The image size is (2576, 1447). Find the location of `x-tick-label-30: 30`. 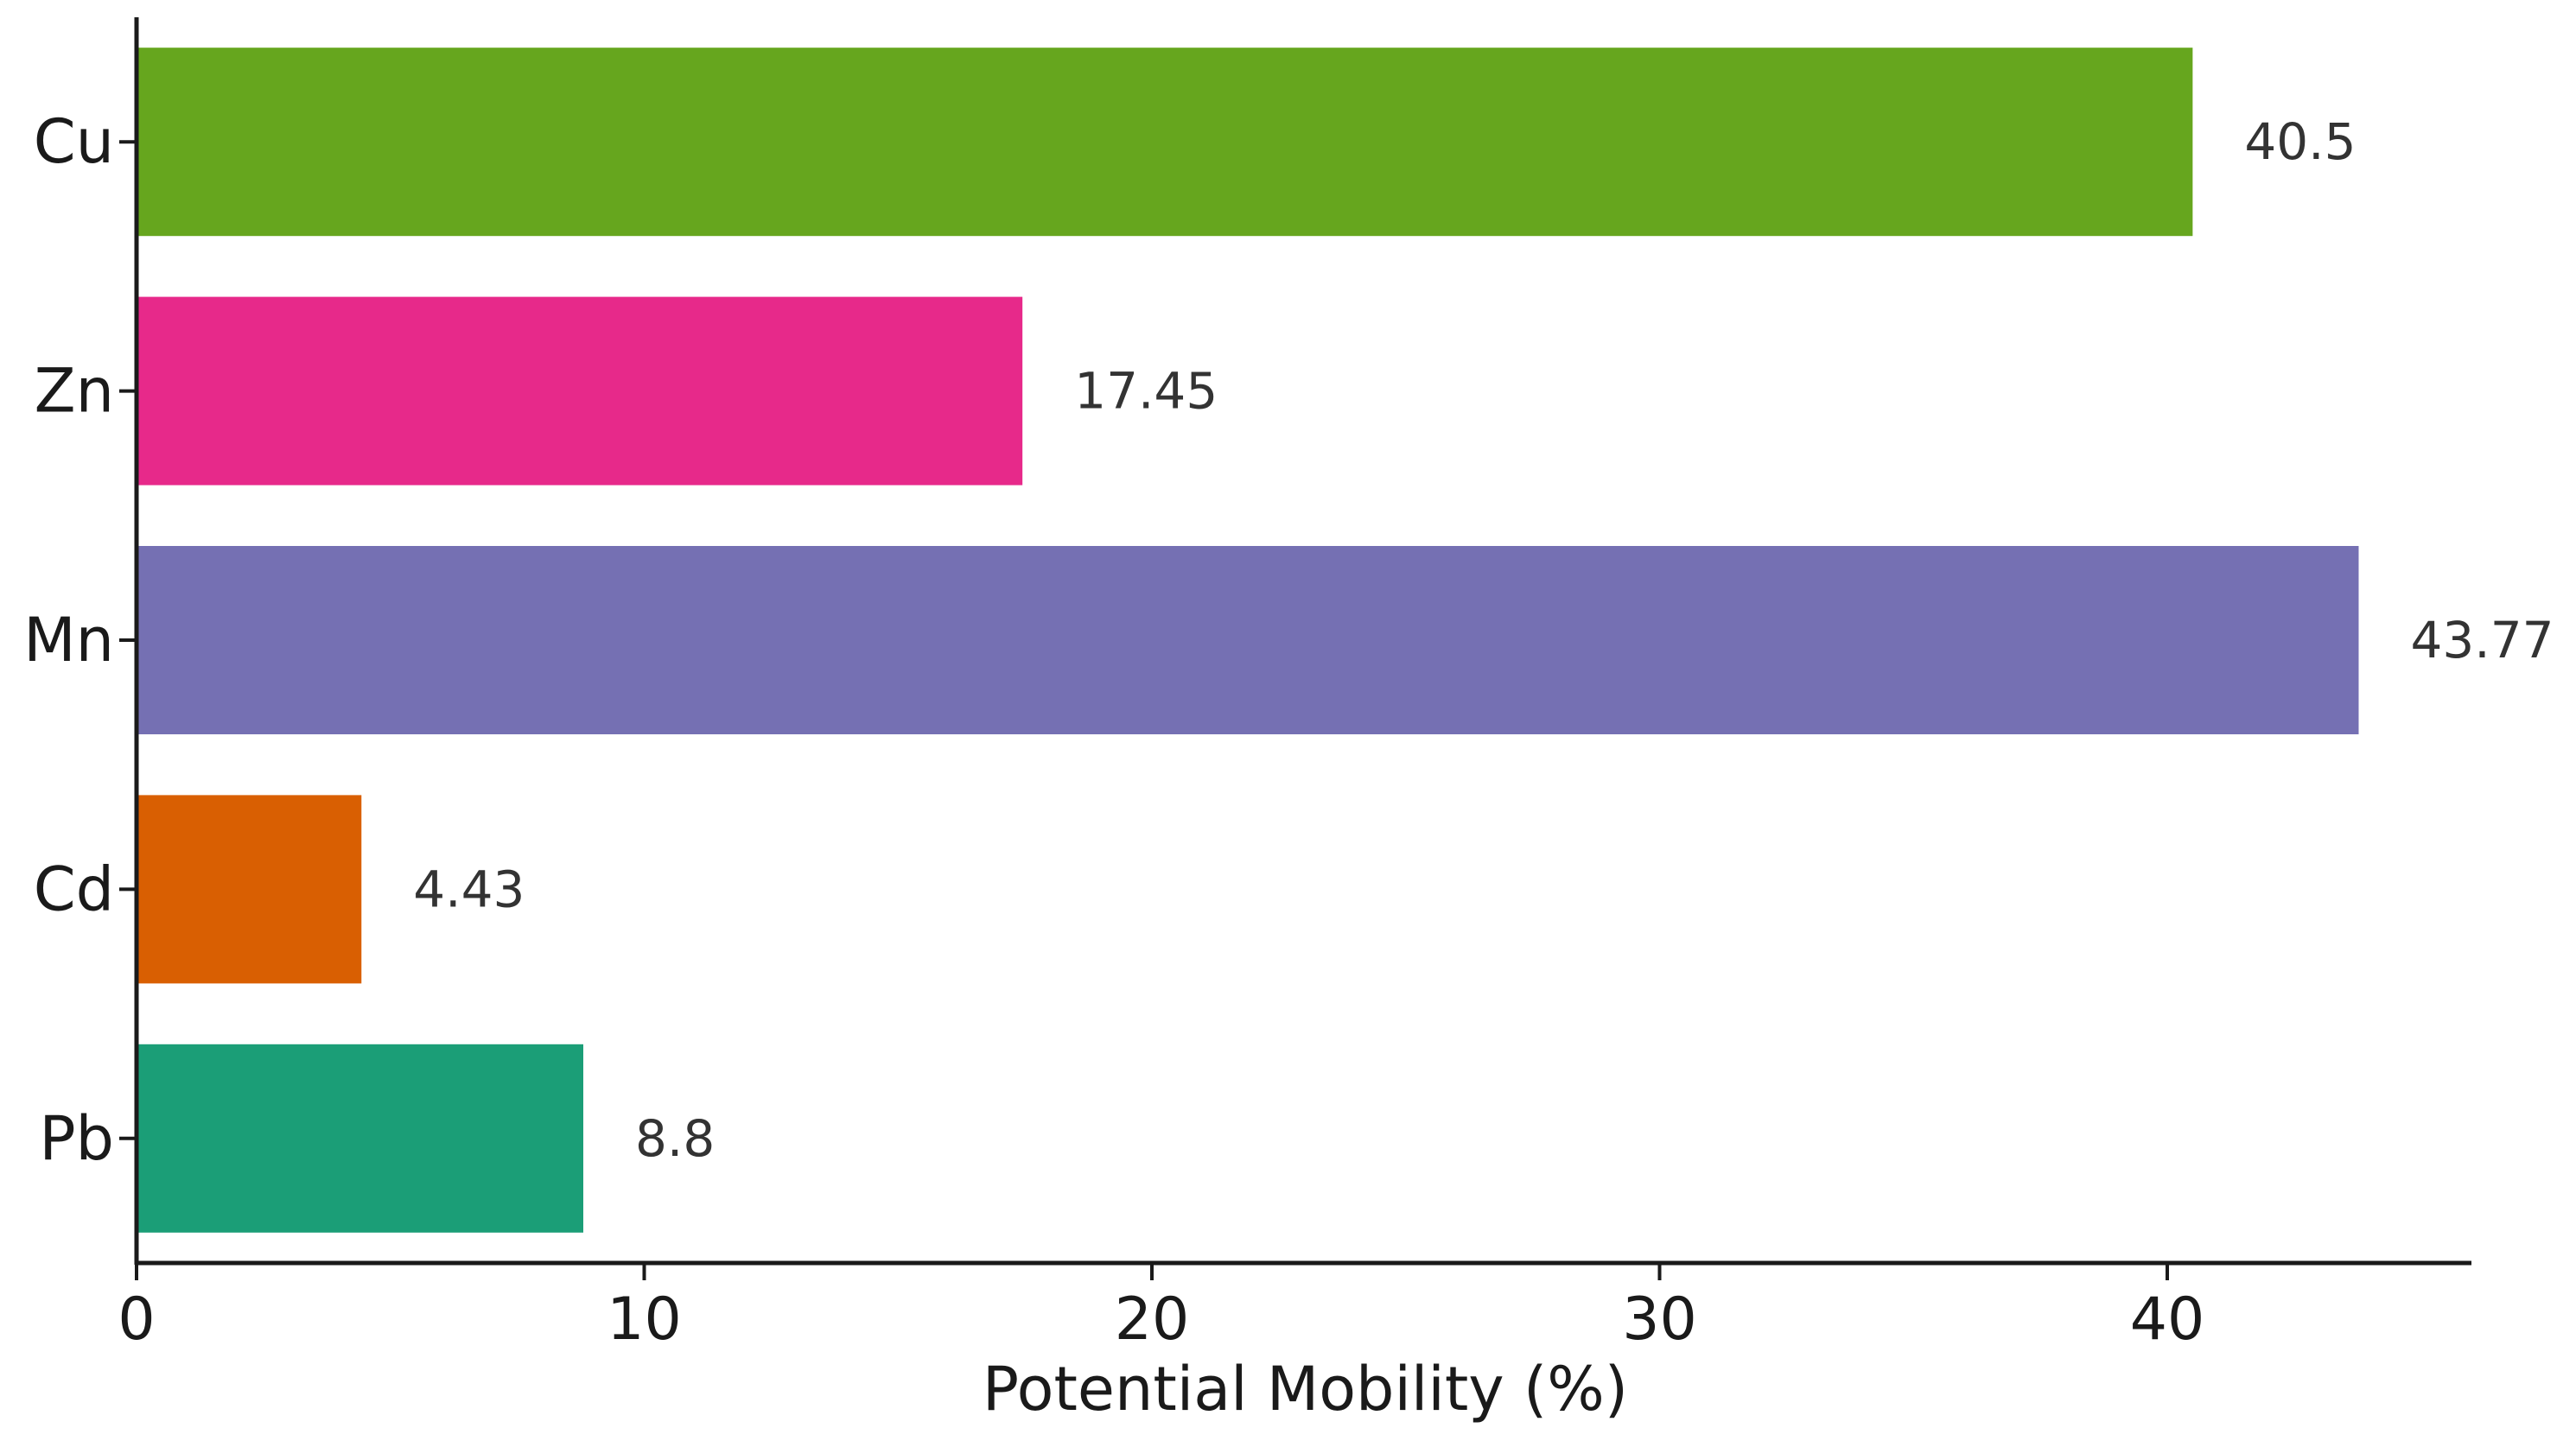

x-tick-label-30: 30 is located at coordinates (1660, 1319).